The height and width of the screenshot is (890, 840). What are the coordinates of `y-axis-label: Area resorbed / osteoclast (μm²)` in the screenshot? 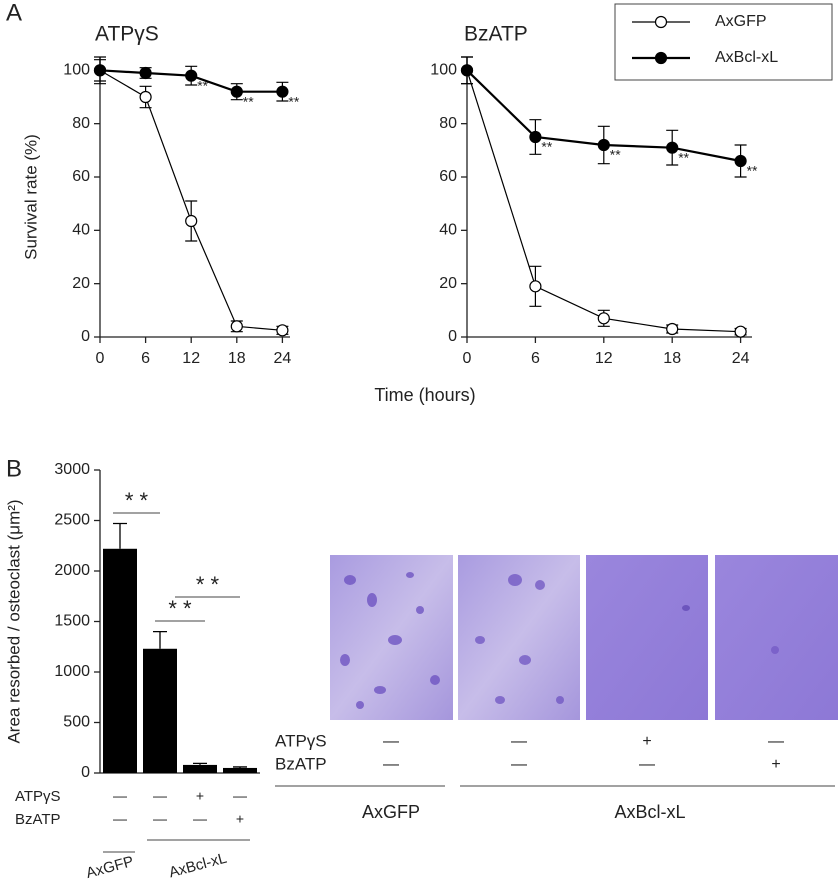 It's located at (13, 621).